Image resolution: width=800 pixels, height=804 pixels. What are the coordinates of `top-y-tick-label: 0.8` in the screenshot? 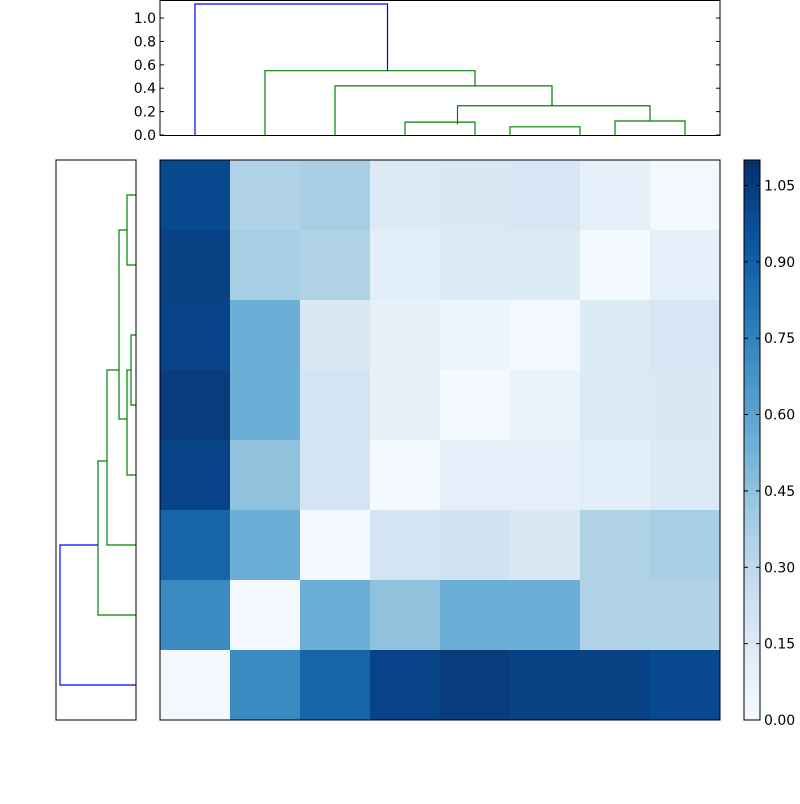 It's located at (145, 42).